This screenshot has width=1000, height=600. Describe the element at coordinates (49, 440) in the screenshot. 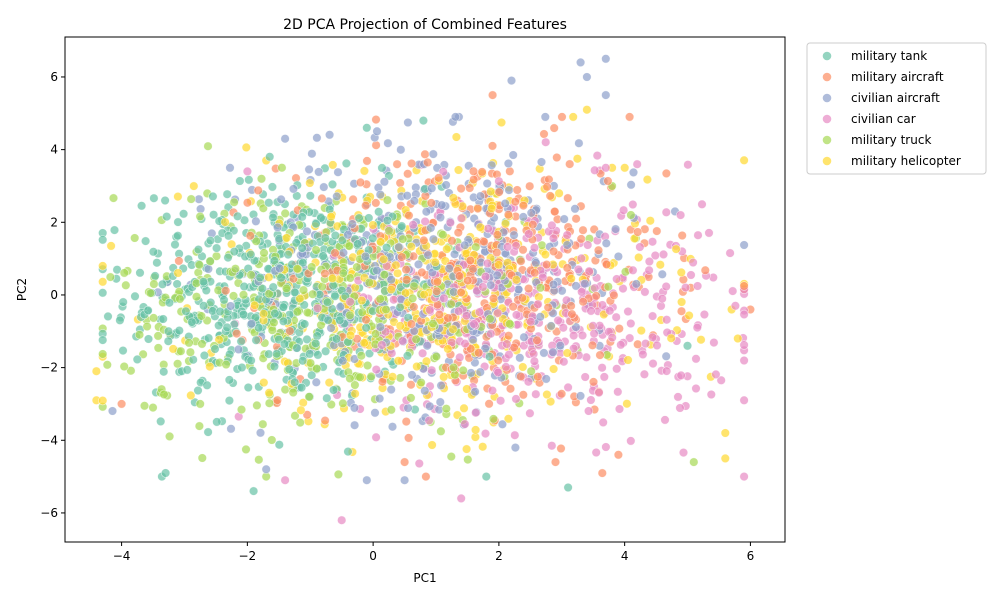

I see `y-tick-label: −4` at that location.